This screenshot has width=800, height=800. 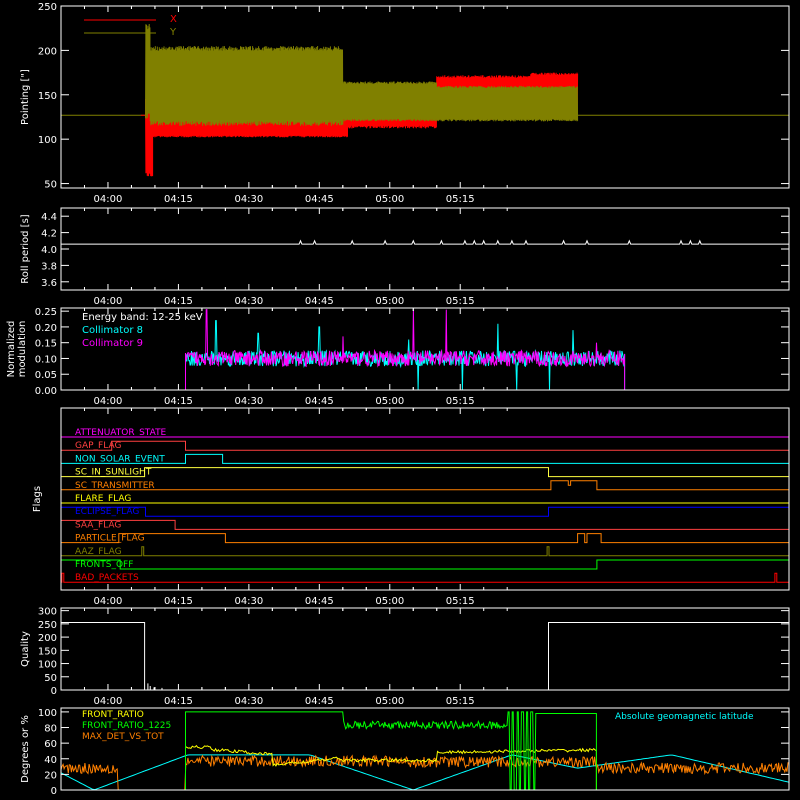 What do you see at coordinates (684, 717) in the screenshot?
I see `ratios-legend-label-geomag: Absolute geomagnetic latitude` at bounding box center [684, 717].